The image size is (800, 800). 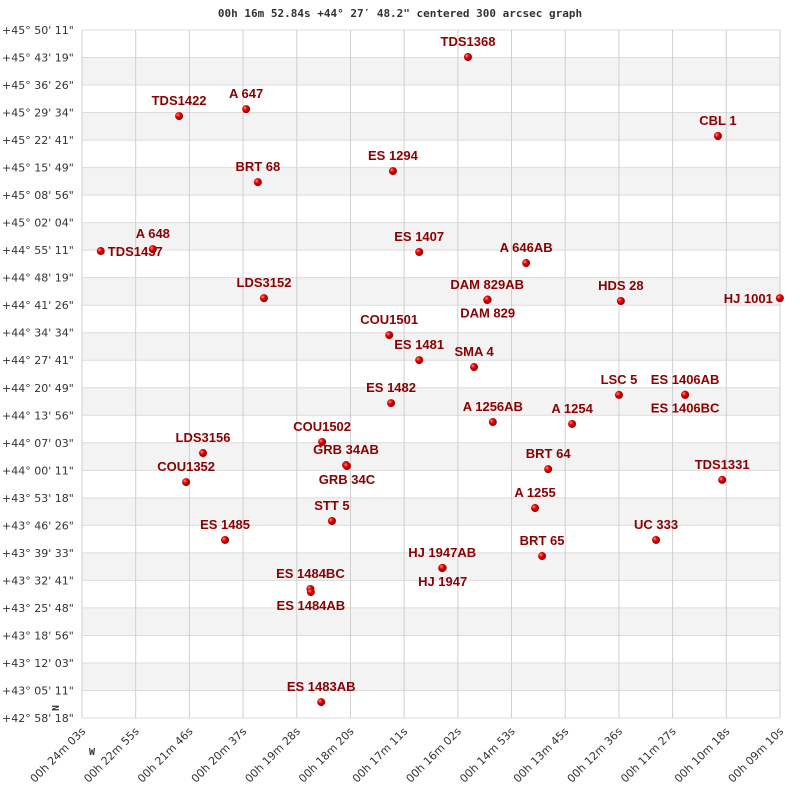 What do you see at coordinates (38, 333) in the screenshot?
I see `y-tick-label: +44° 34' 34"` at bounding box center [38, 333].